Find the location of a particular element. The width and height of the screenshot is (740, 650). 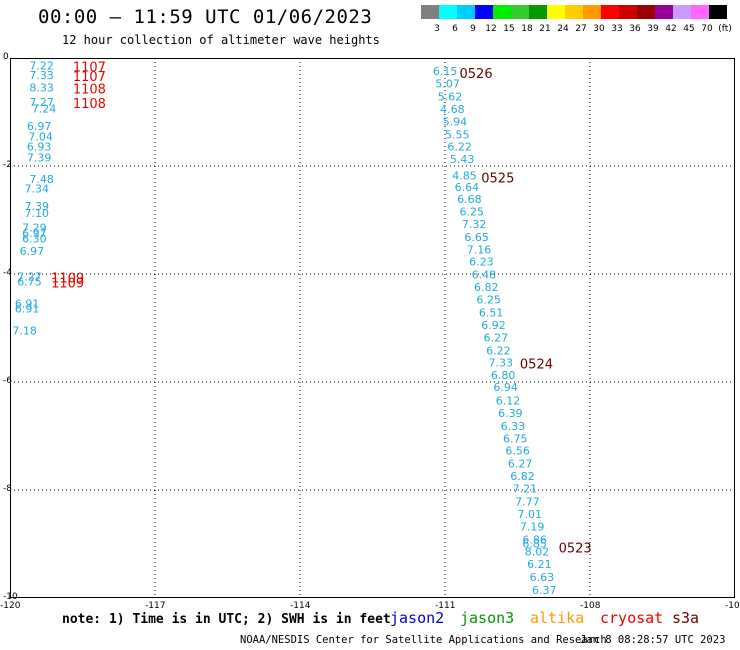

y-tick-label: -4 is located at coordinates (7, 273).